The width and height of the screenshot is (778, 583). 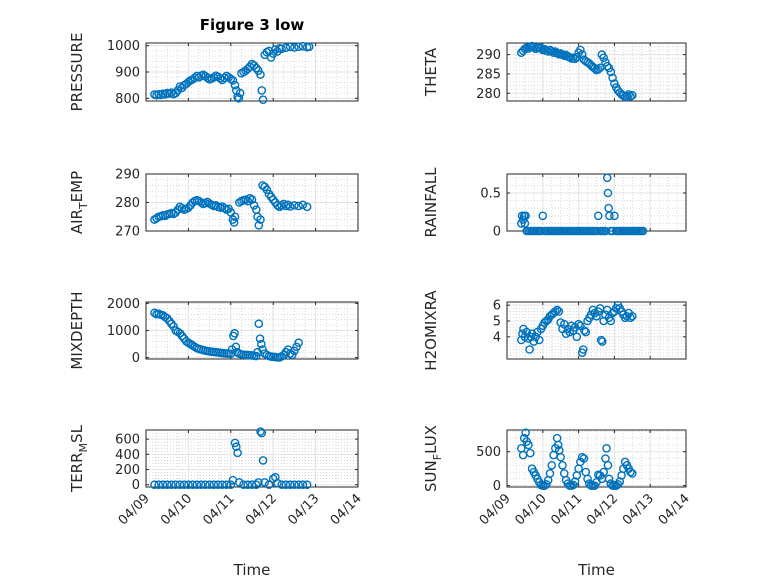 What do you see at coordinates (431, 72) in the screenshot?
I see `theta-ylabel: THETA` at bounding box center [431, 72].